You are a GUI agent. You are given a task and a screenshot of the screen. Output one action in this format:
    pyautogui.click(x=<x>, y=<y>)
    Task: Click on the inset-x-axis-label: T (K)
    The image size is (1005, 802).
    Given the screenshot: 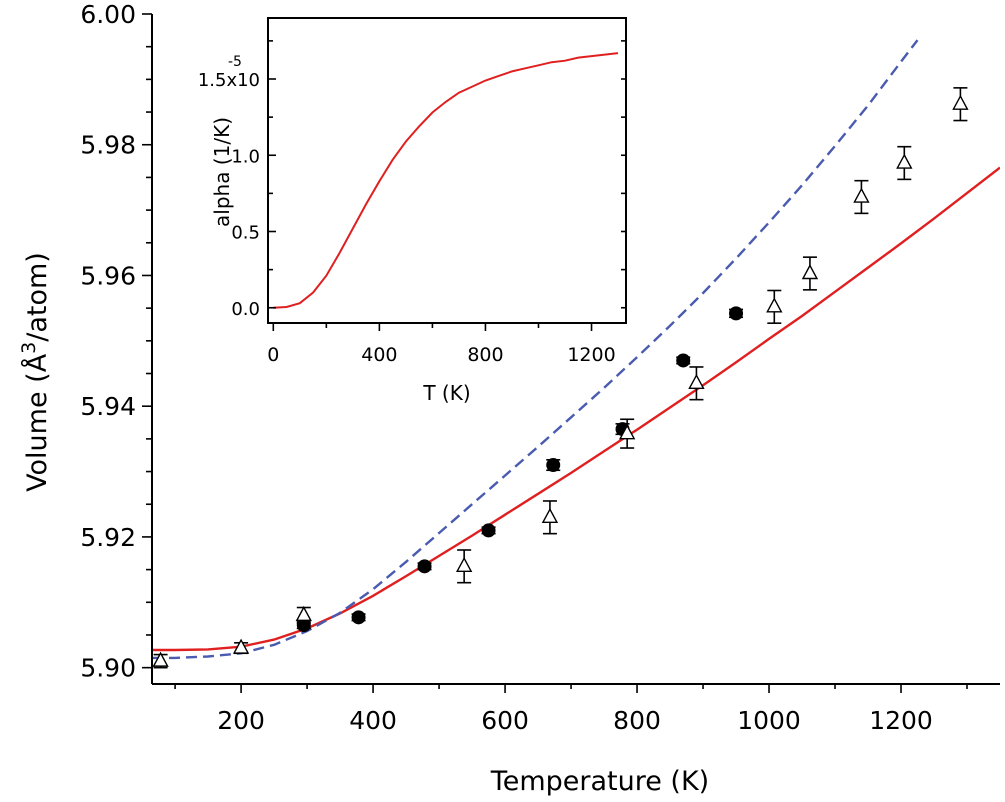 What is the action you would take?
    pyautogui.click(x=446, y=393)
    